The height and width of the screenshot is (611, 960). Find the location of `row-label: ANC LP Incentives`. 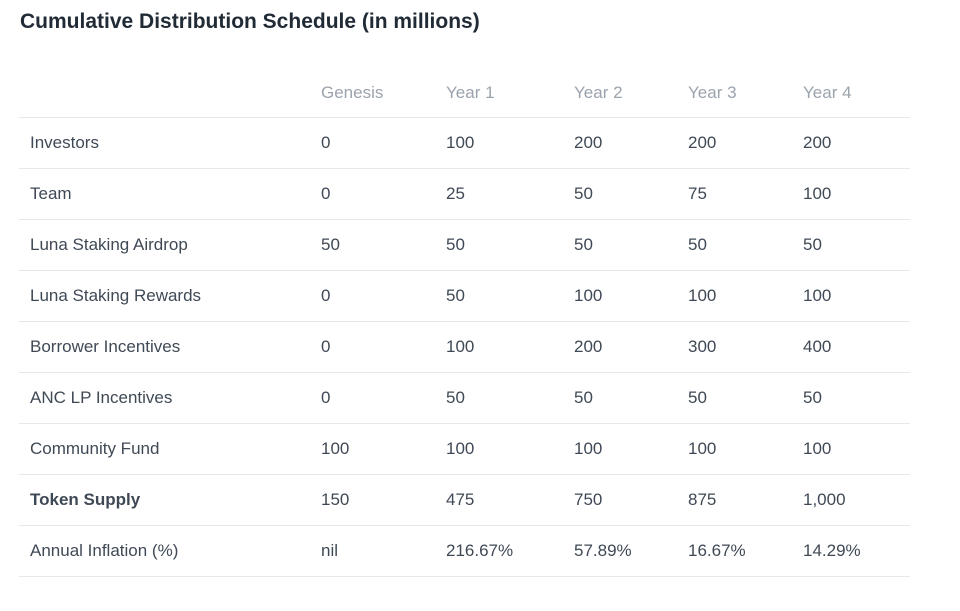

row-label: ANC LP Incentives is located at coordinates (170, 398).